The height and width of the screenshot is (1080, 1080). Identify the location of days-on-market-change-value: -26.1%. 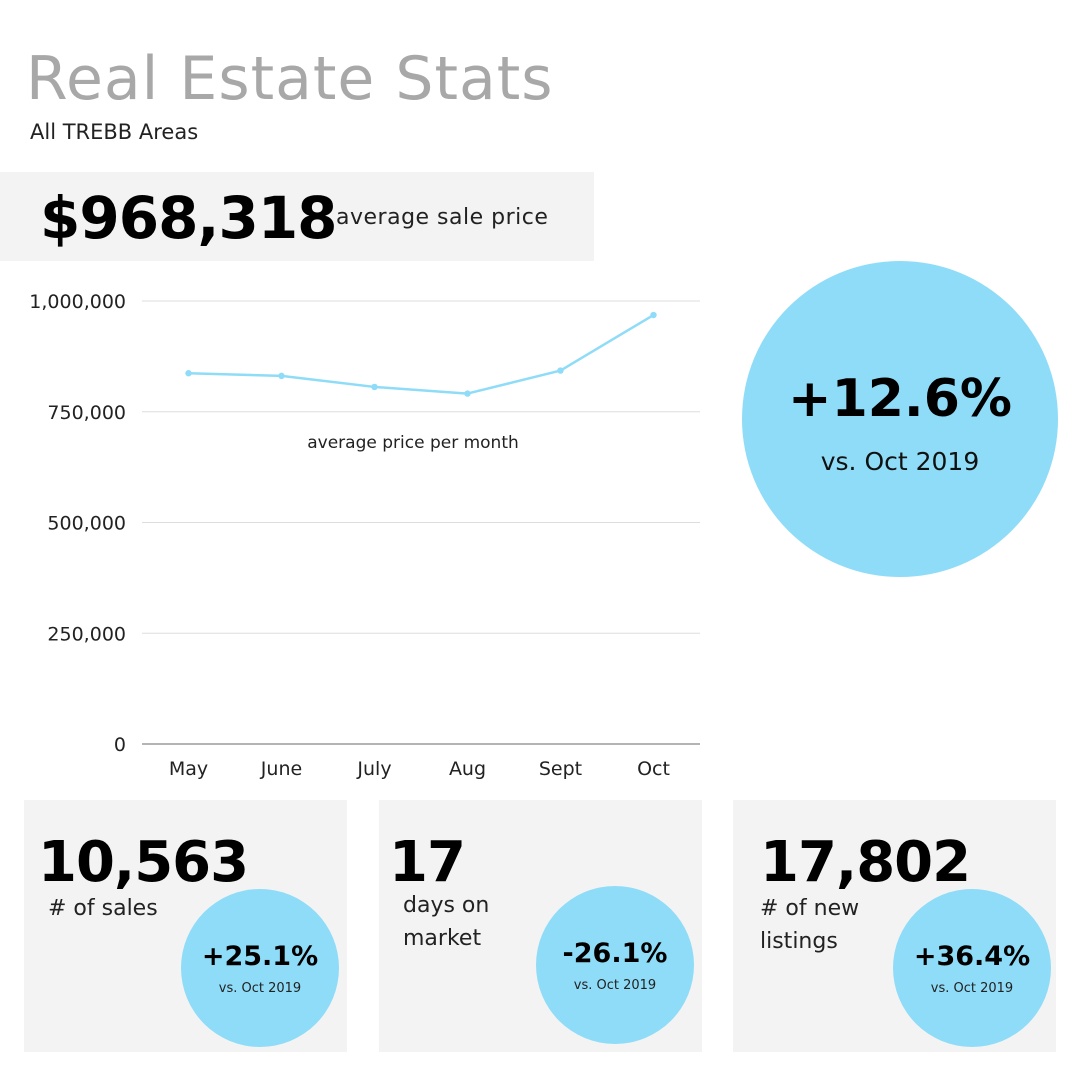
(615, 953).